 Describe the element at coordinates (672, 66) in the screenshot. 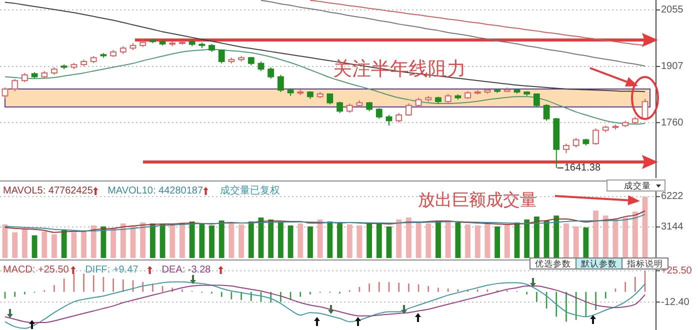

I see `y-tick-label: 1907` at that location.